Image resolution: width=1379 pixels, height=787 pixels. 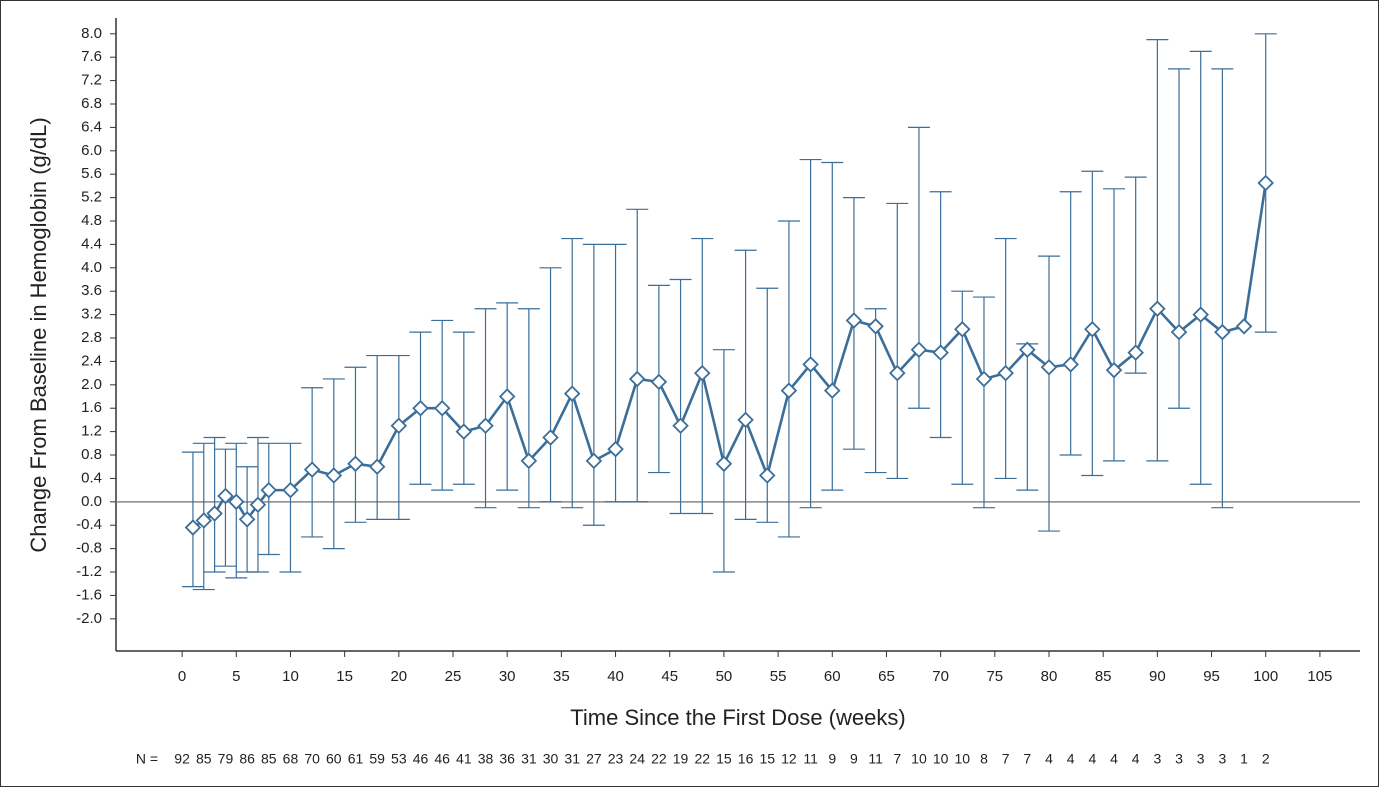 What do you see at coordinates (334, 759) in the screenshot?
I see `n-count: 60` at bounding box center [334, 759].